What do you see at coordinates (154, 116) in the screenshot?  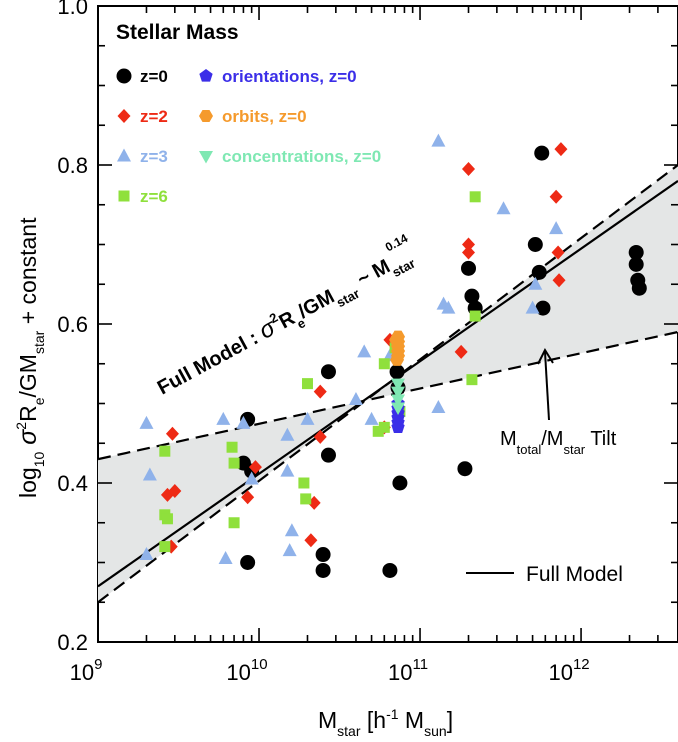 I see `legend-label-z-2: z=2` at bounding box center [154, 116].